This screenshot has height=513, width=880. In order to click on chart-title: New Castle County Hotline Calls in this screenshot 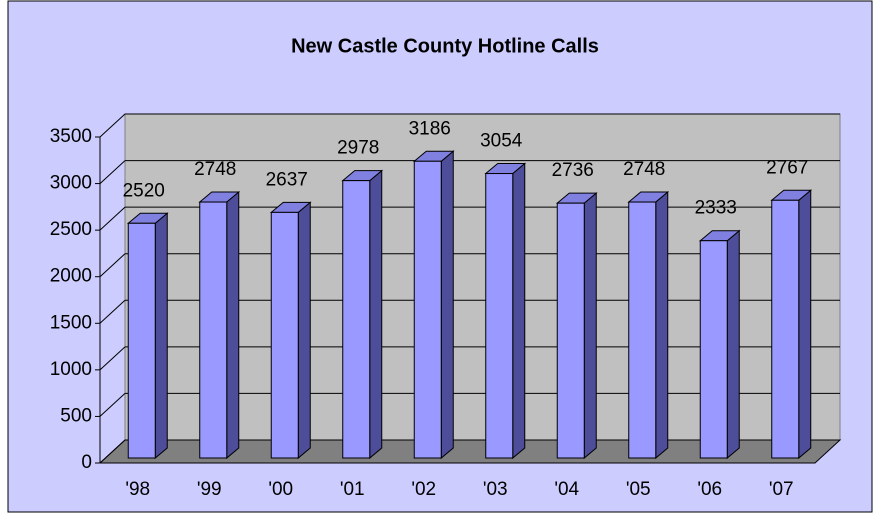, I will do `click(445, 46)`.